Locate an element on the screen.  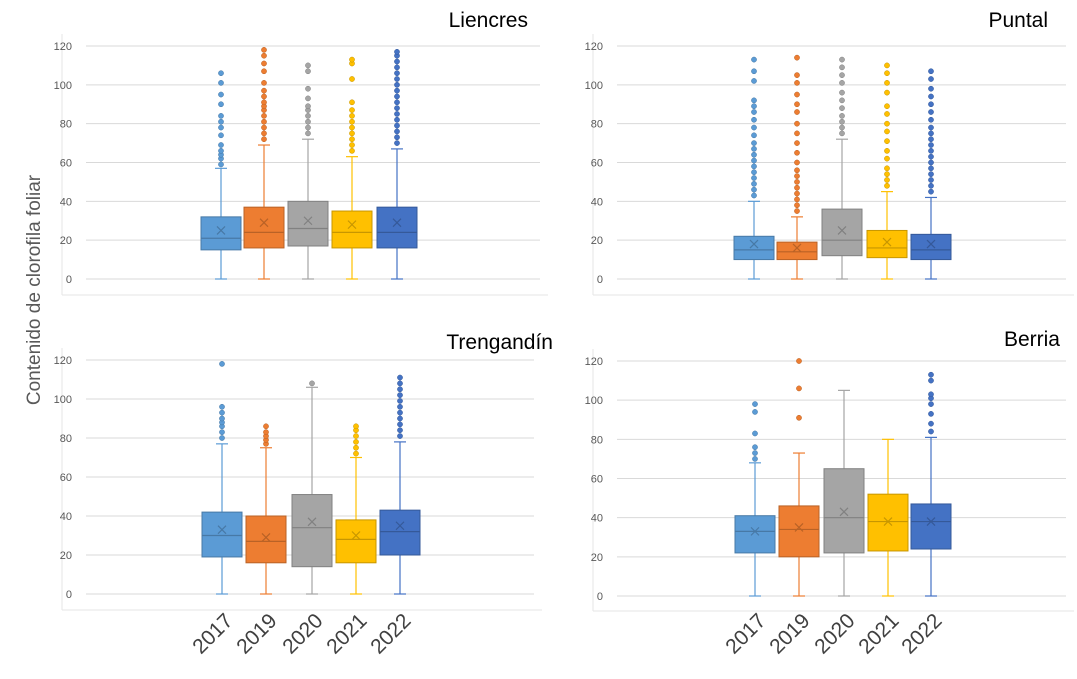
y-tick-label: 100 is located at coordinates (63, 400).